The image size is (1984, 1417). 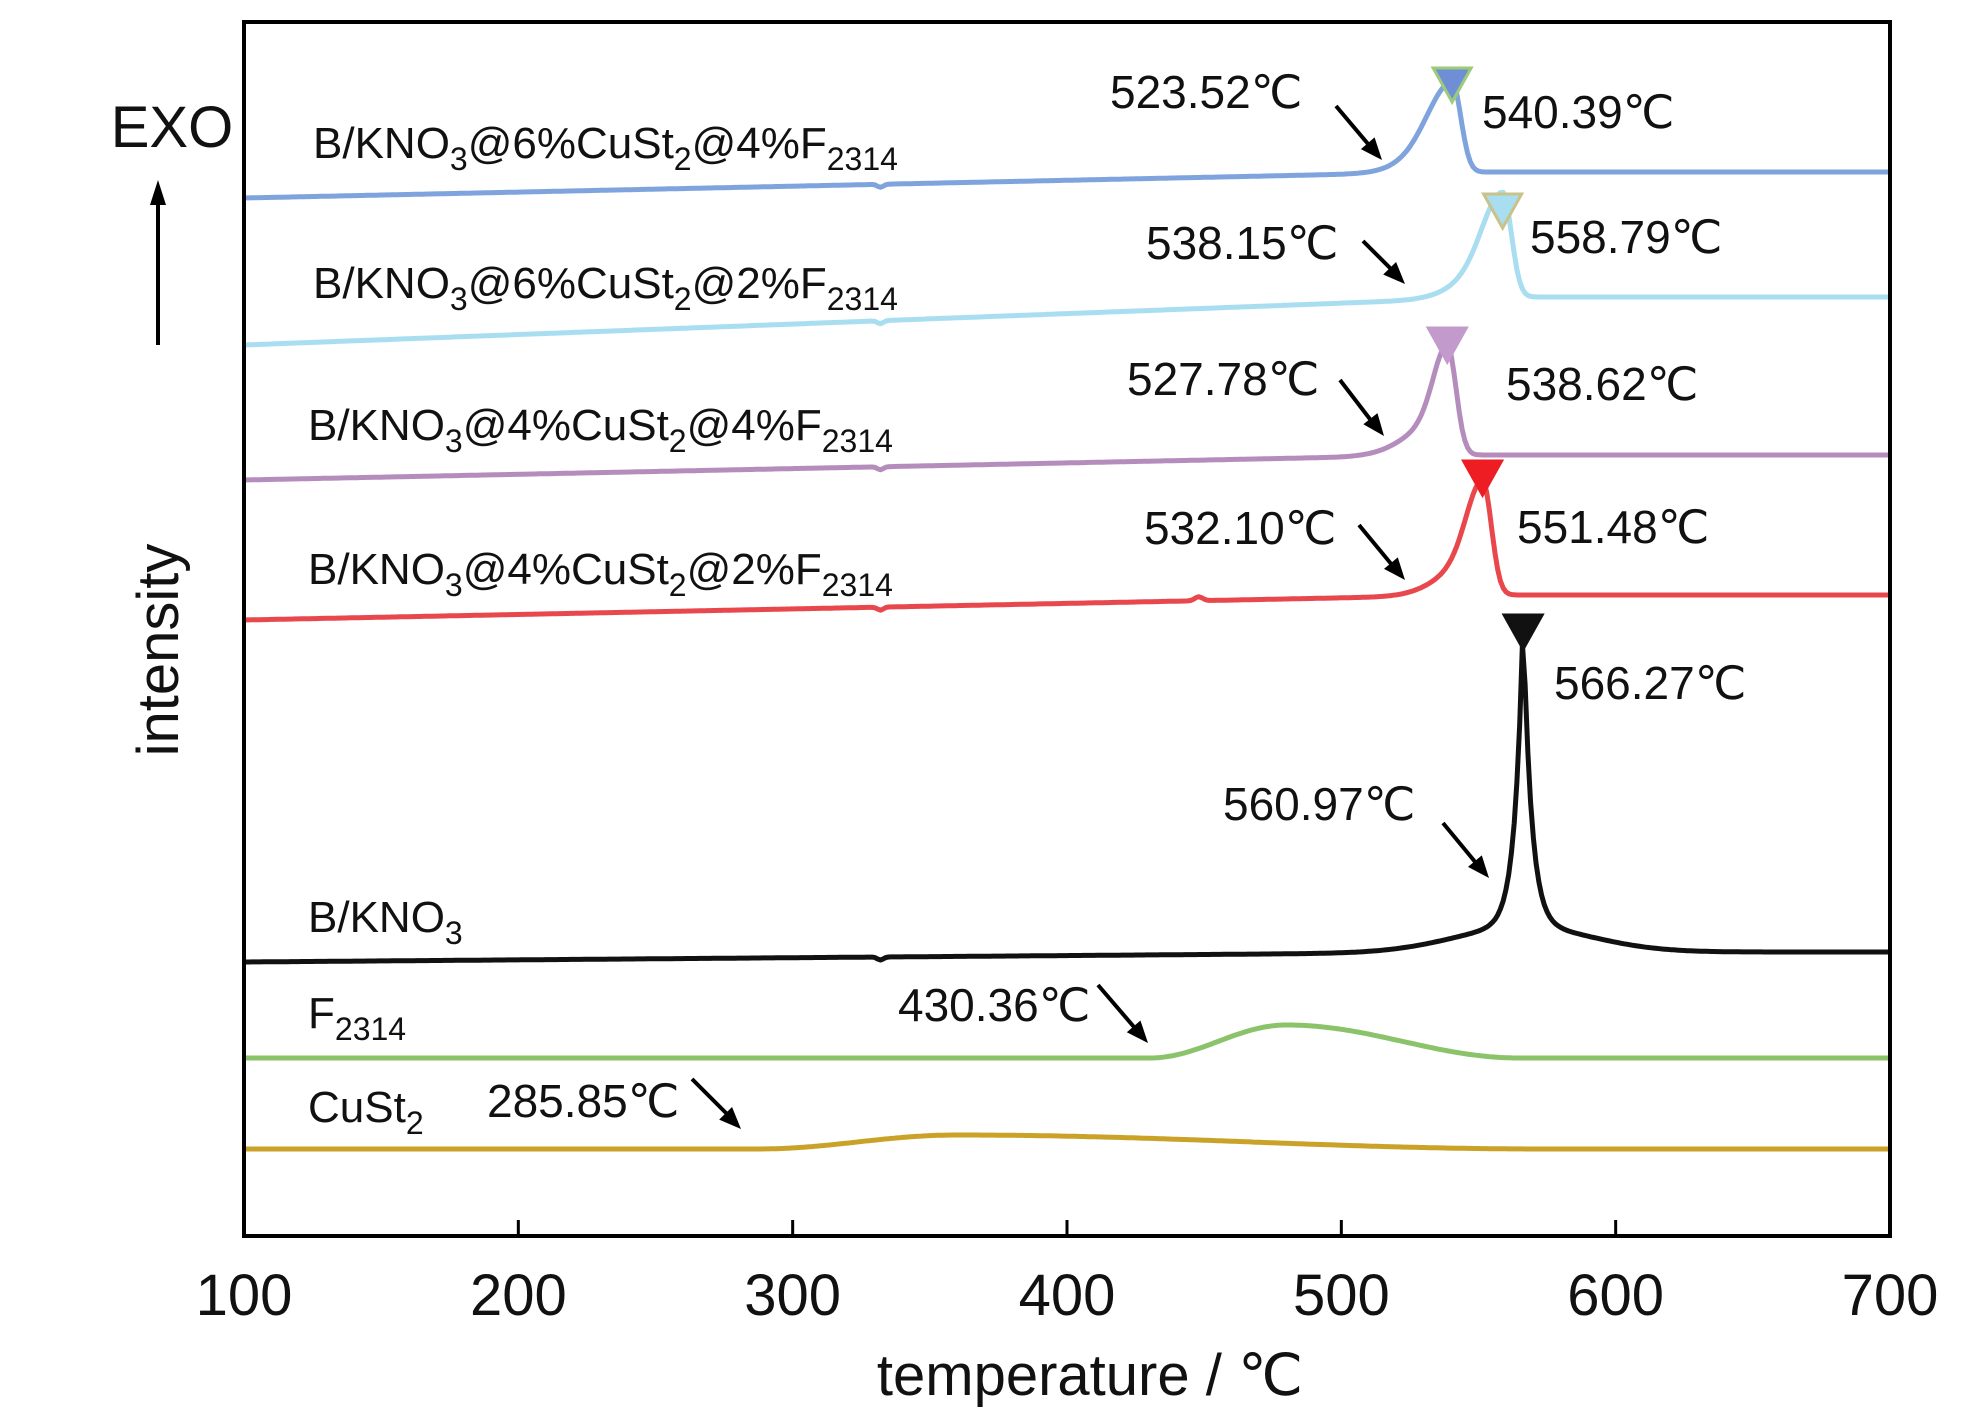 What do you see at coordinates (605, 148) in the screenshot?
I see `series-label-0: B/KNO3@6%CuSt2@4%F2314` at bounding box center [605, 148].